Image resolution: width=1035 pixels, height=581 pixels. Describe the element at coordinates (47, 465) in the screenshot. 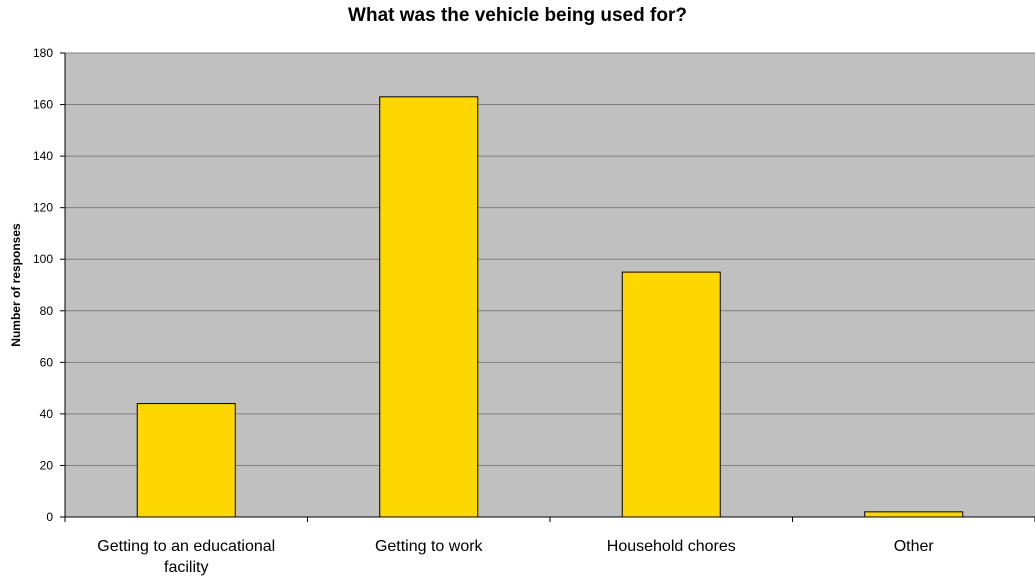

I see `y-tick-label: 20` at that location.